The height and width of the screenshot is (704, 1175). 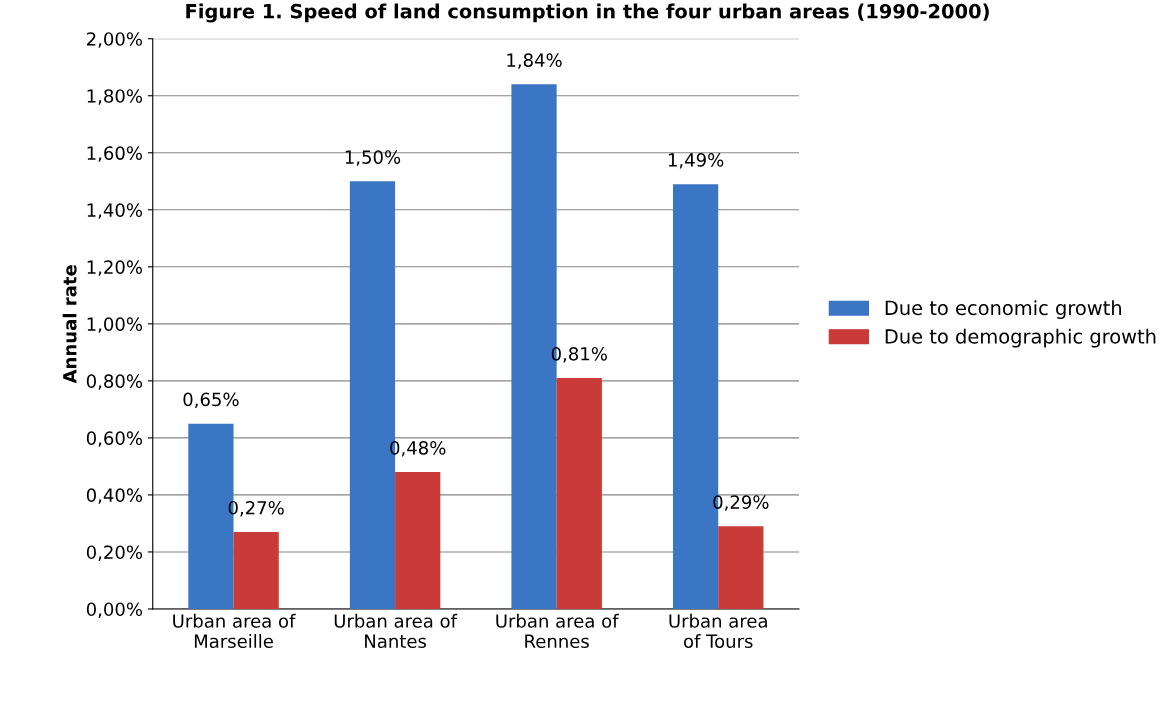 What do you see at coordinates (534, 61) in the screenshot?
I see `data-label: 1,84%` at bounding box center [534, 61].